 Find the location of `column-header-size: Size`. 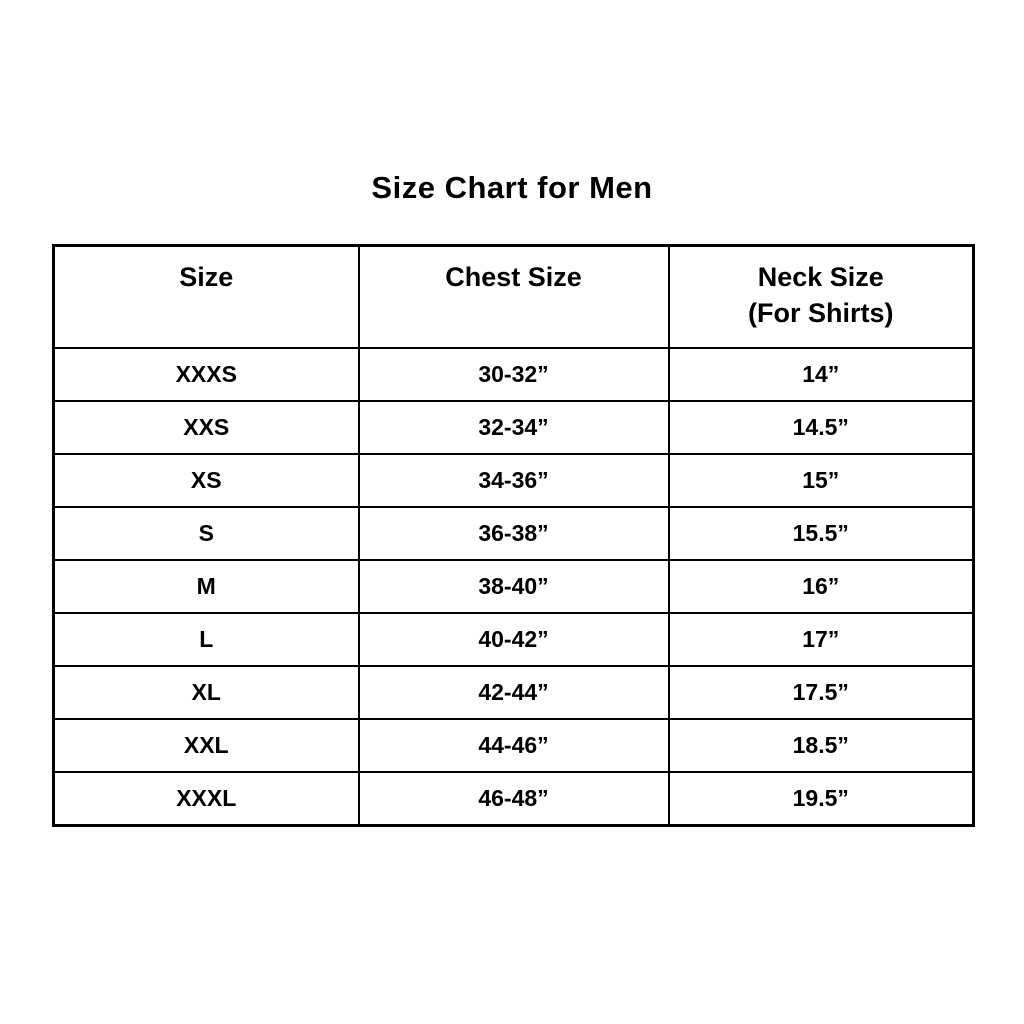

column-header-size: Size is located at coordinates (206, 296).